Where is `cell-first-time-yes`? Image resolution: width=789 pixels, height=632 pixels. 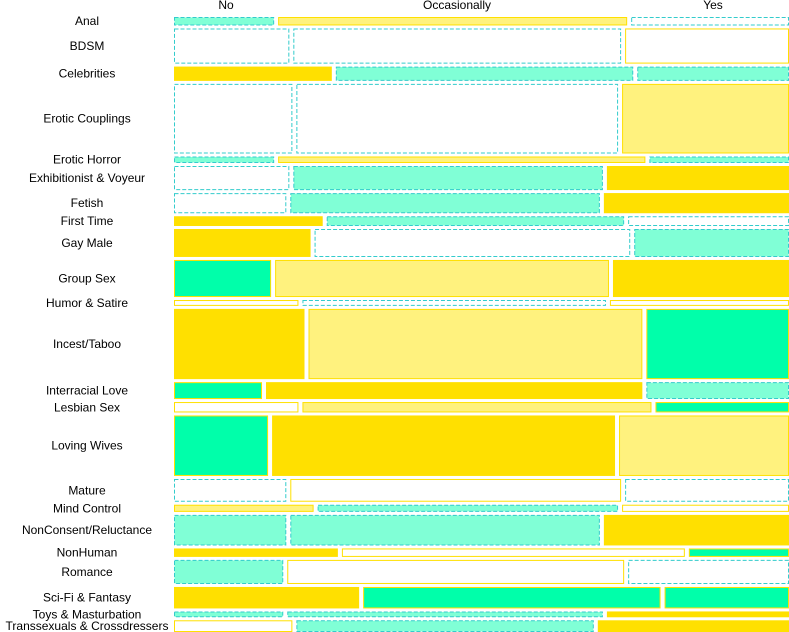
cell-first-time-yes is located at coordinates (708, 221).